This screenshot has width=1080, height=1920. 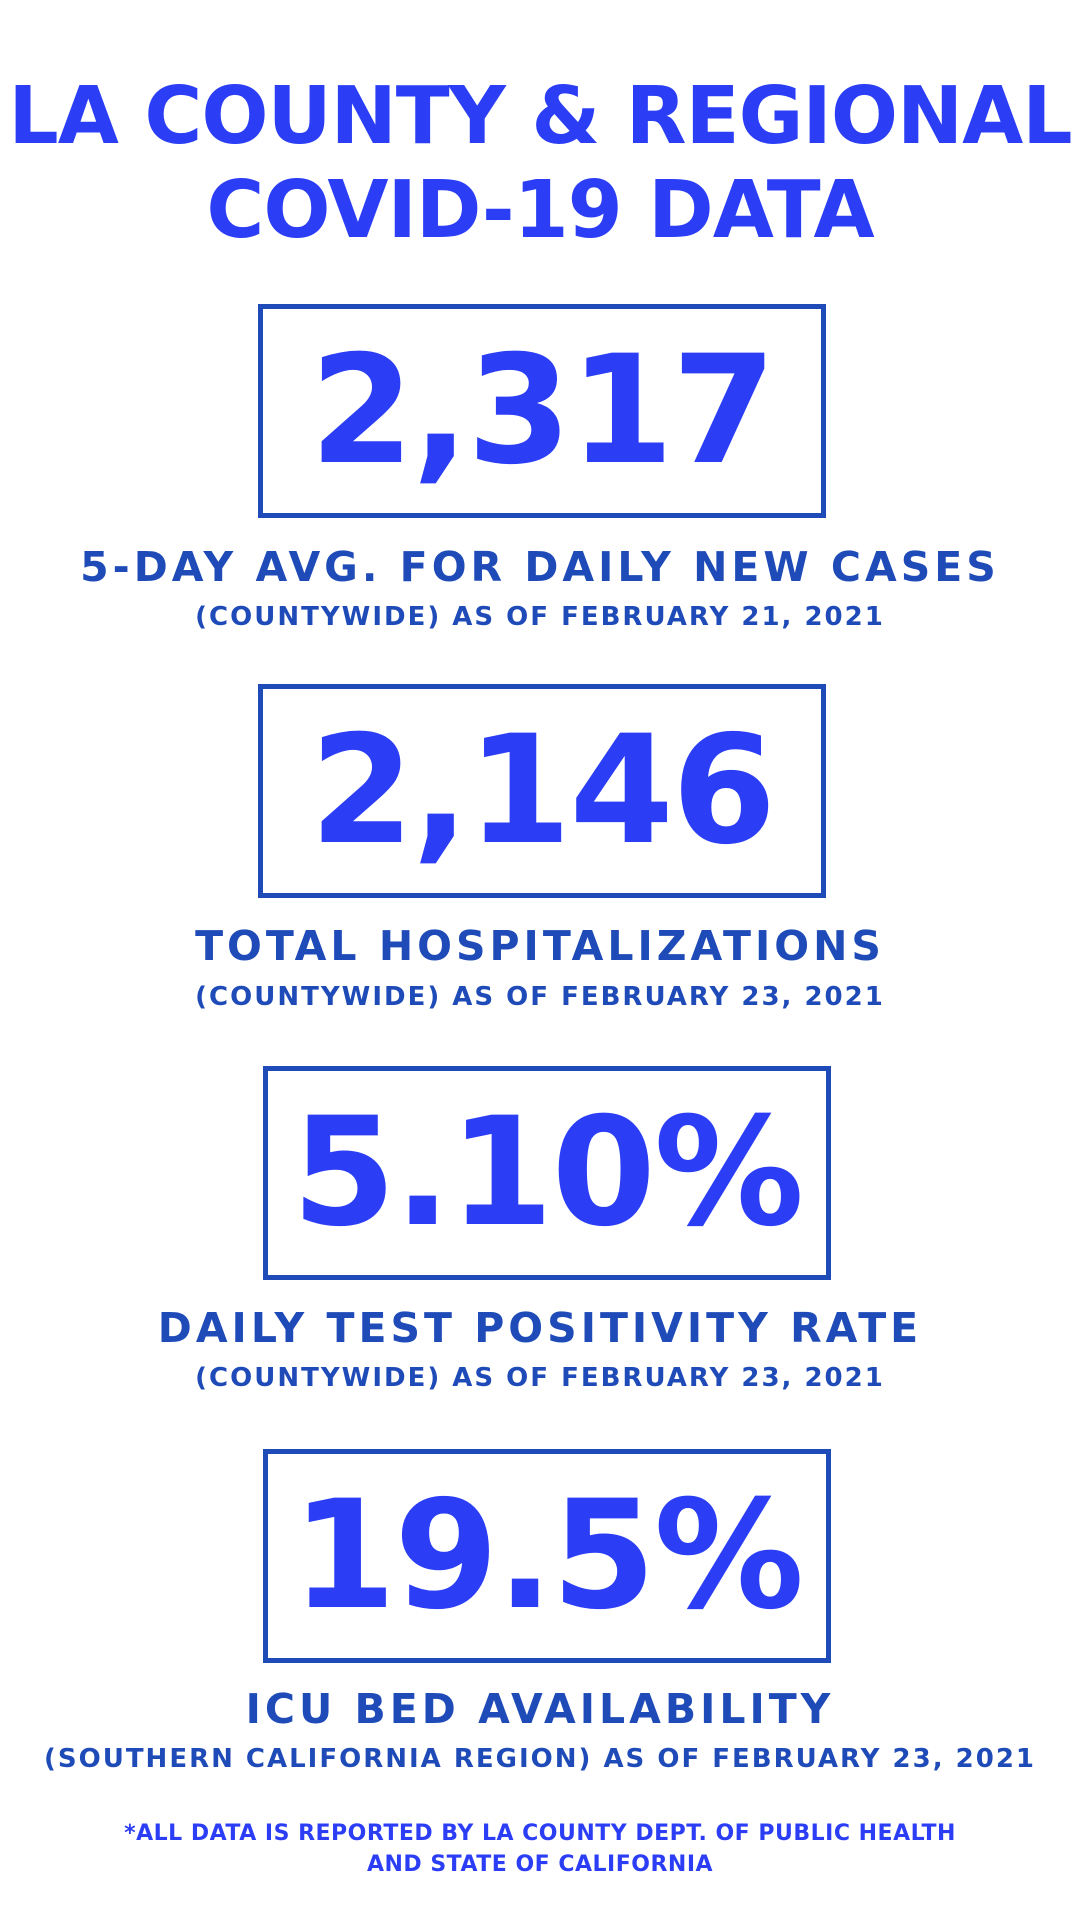 I want to click on stat-date-hospitalizations: (COUNTYWIDE) AS OF FEBRUARY 23, 2021, so click(x=540, y=997).